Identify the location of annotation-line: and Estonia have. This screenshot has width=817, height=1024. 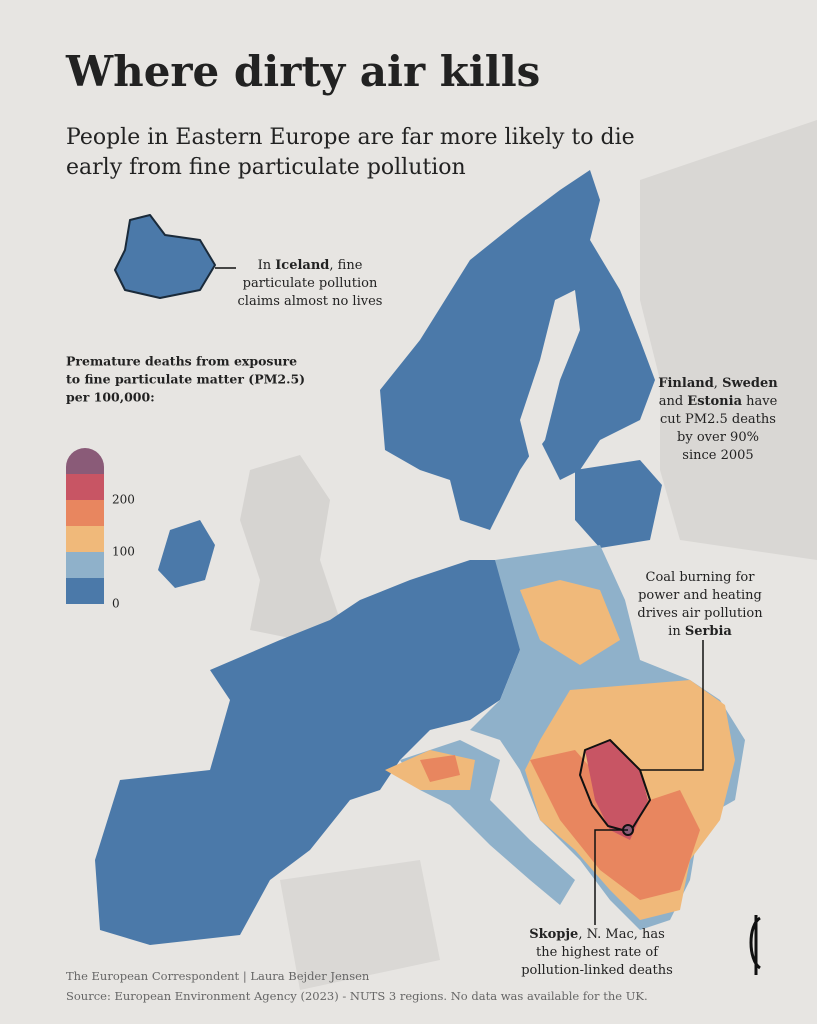
(718, 401).